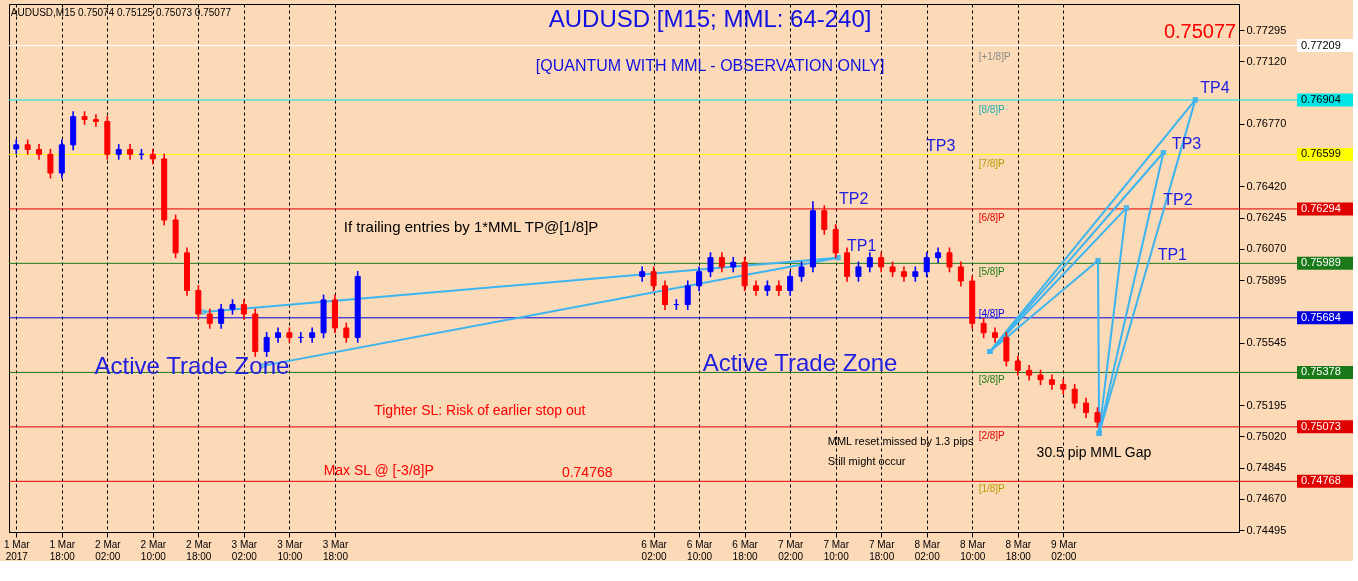  What do you see at coordinates (992, 271) in the screenshot?
I see `annotation: [5/8]P` at bounding box center [992, 271].